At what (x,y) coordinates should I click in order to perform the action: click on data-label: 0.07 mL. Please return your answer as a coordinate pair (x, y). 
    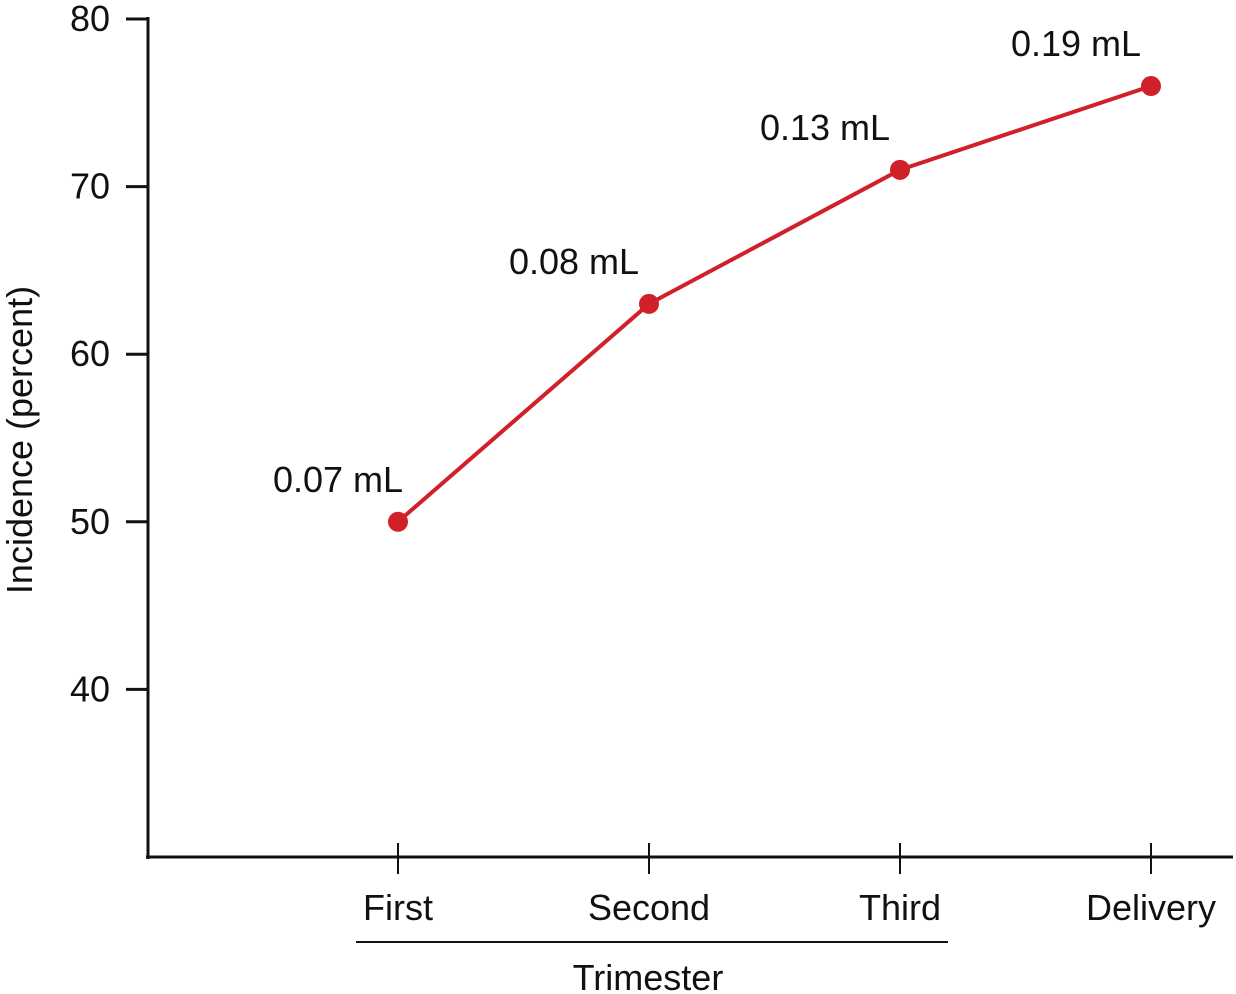
    Looking at the image, I should click on (338, 479).